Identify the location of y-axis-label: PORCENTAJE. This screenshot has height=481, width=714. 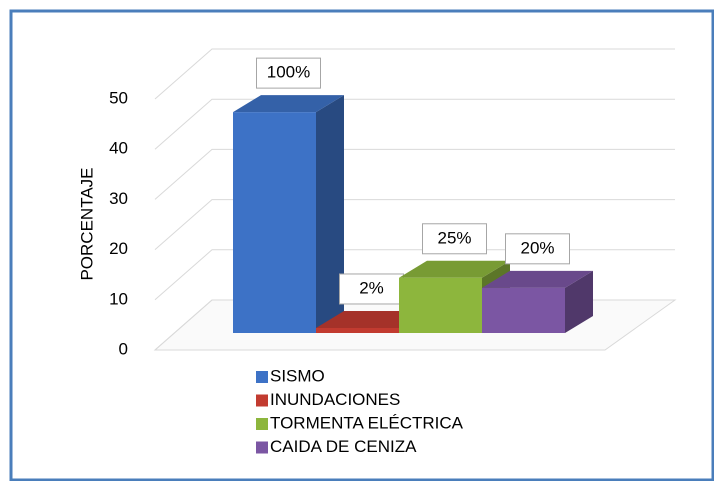
(86, 223).